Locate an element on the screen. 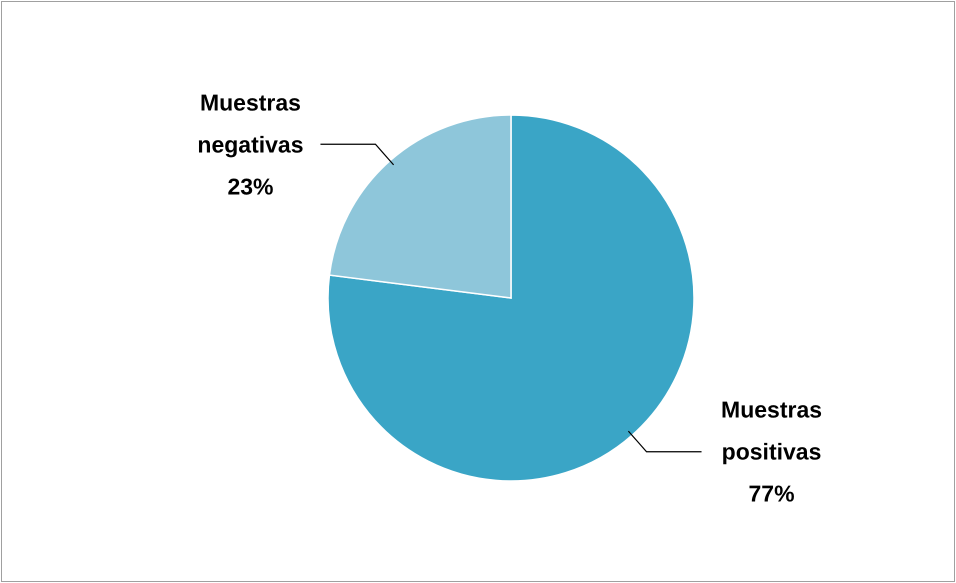 This screenshot has height=583, width=956. data-label: 23% is located at coordinates (250, 186).